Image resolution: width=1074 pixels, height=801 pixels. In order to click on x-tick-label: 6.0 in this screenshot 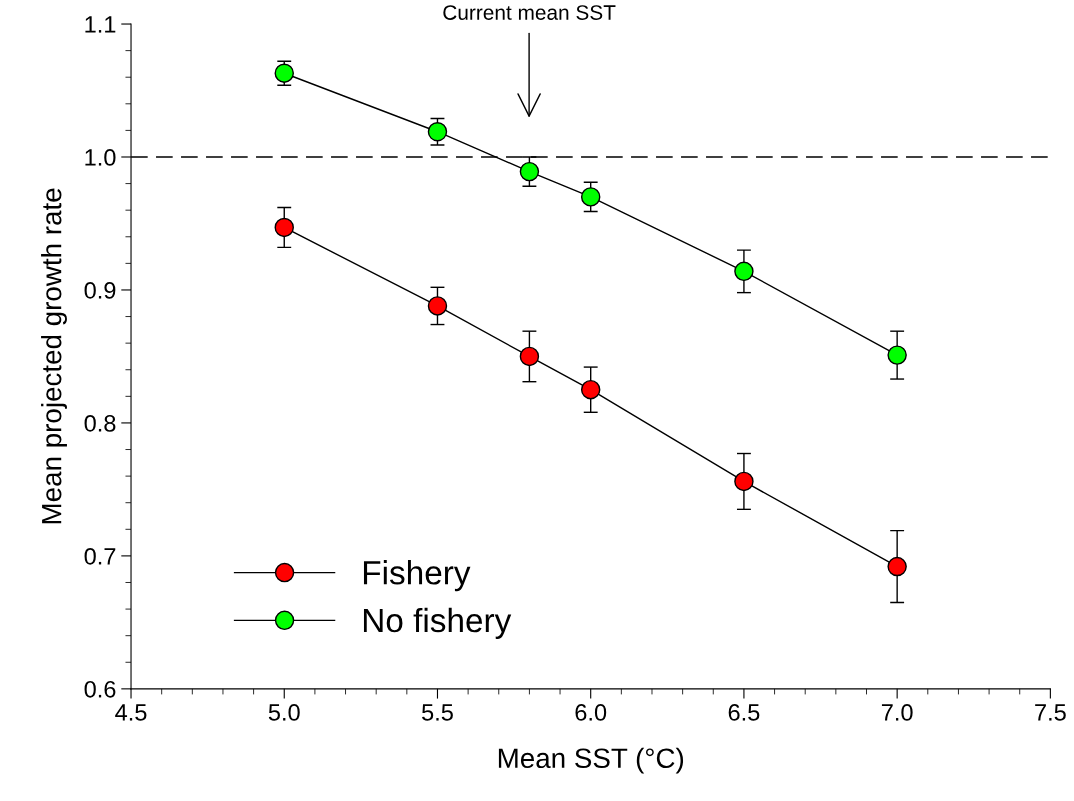, I will do `click(591, 712)`.